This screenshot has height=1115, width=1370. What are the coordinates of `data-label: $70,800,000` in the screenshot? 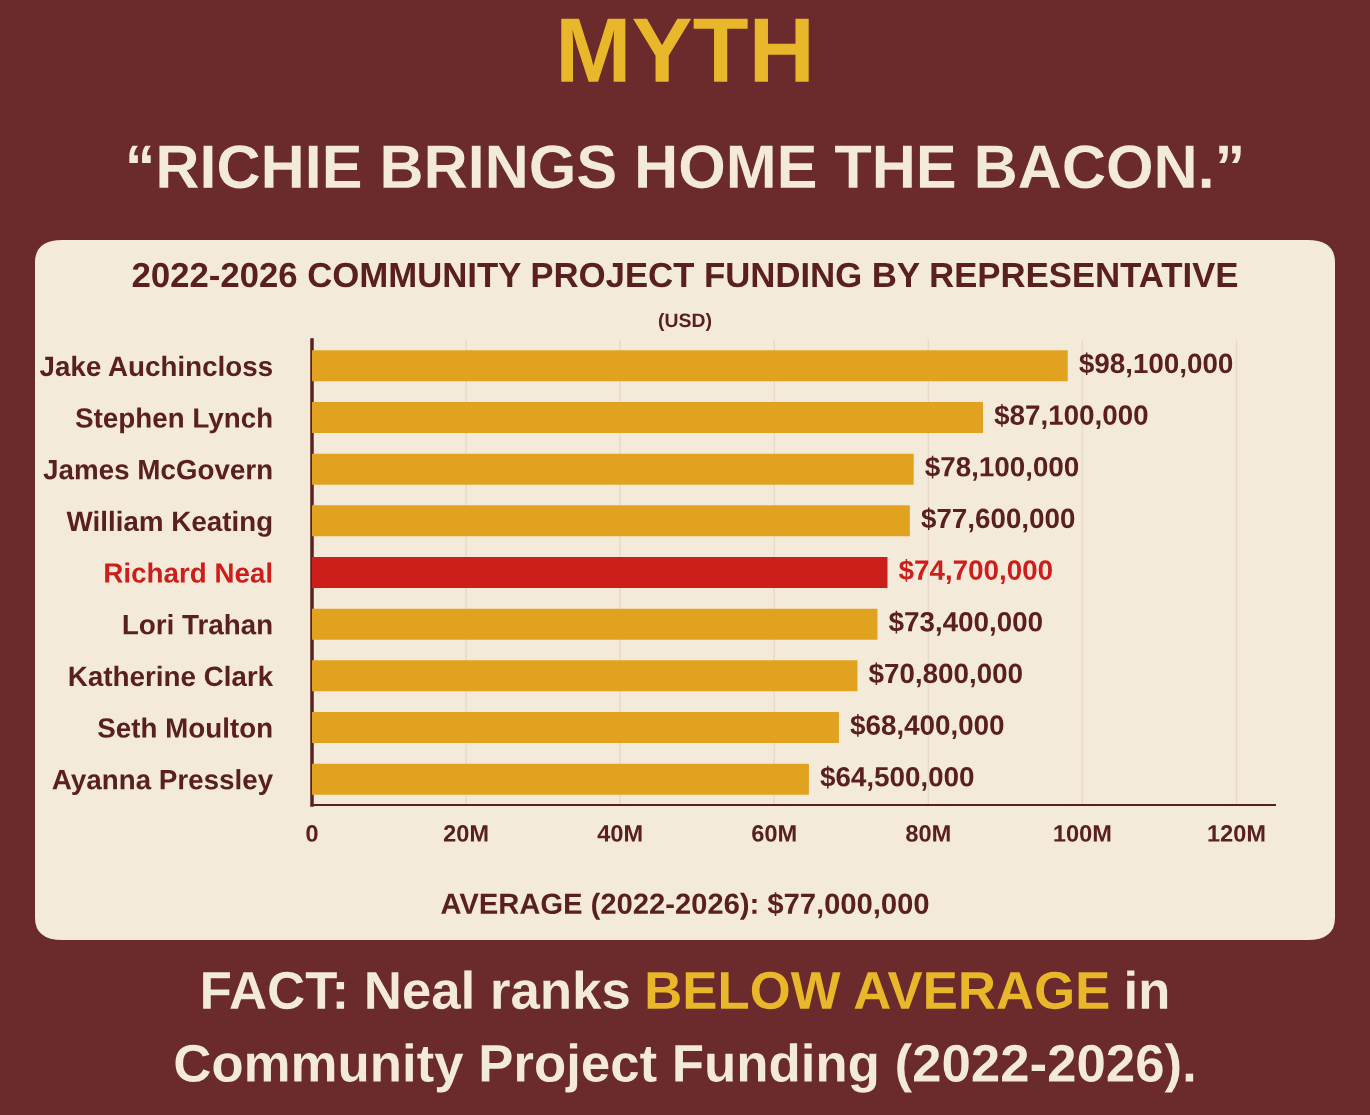 It's located at (945, 675).